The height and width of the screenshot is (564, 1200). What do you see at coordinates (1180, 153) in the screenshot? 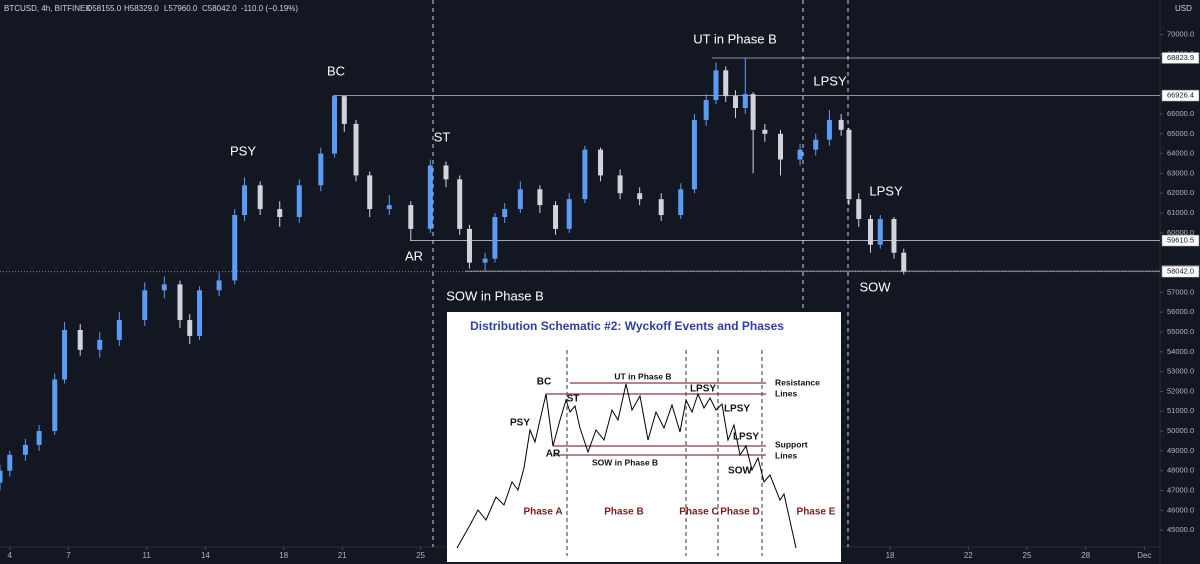
I see `y-tick-label: 64000.0` at bounding box center [1180, 153].